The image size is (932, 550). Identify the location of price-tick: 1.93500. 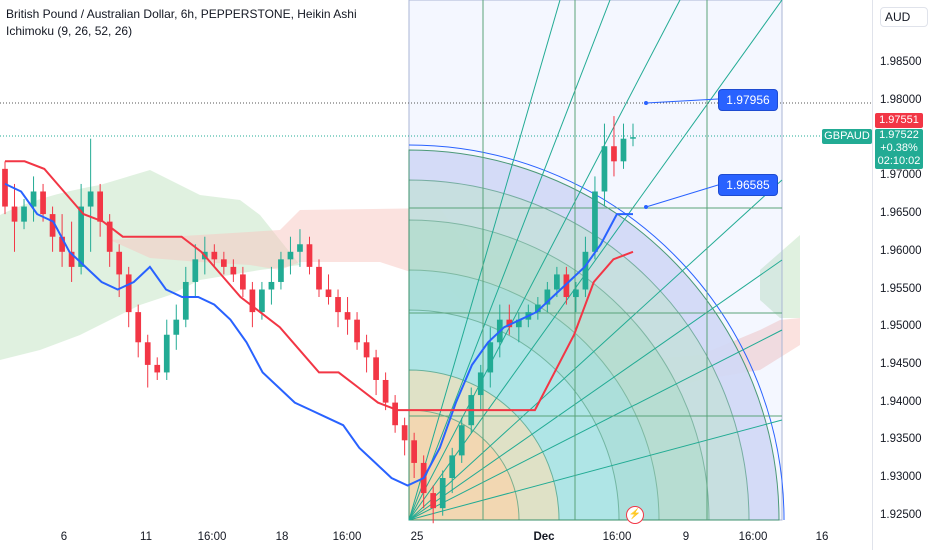
(901, 439).